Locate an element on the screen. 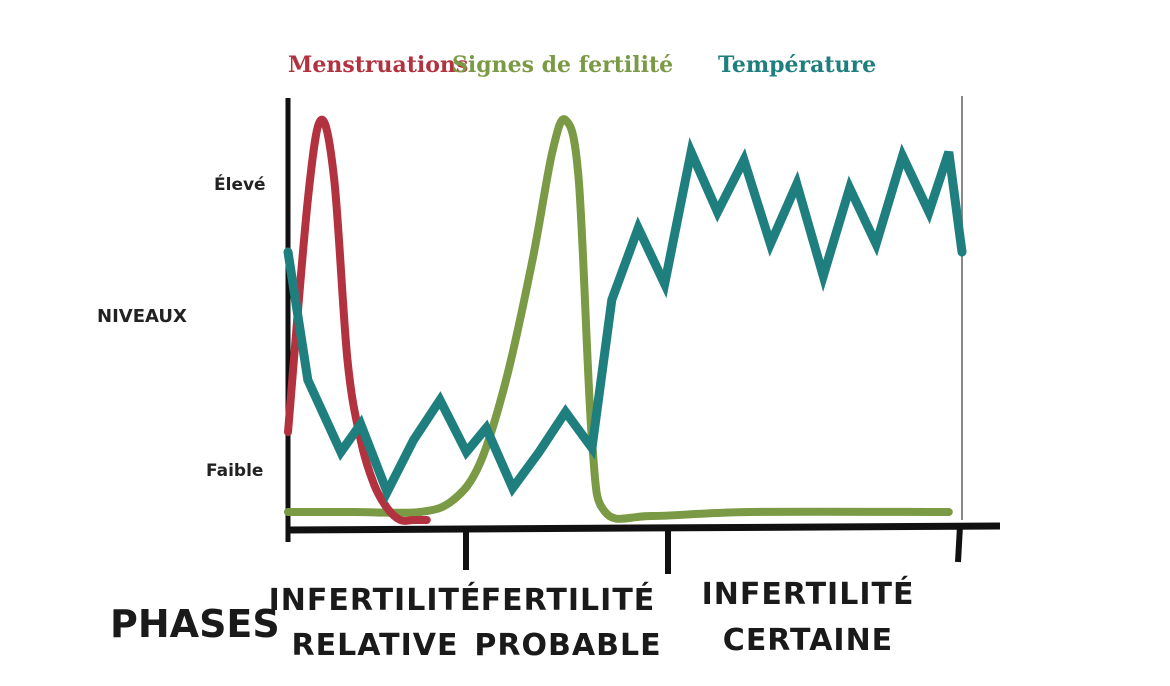  phases-title: PHASES is located at coordinates (195, 624).